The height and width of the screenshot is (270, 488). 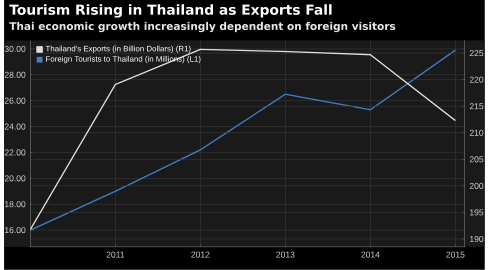 What do you see at coordinates (477, 53) in the screenshot?
I see `y2-tick-label: 225` at bounding box center [477, 53].